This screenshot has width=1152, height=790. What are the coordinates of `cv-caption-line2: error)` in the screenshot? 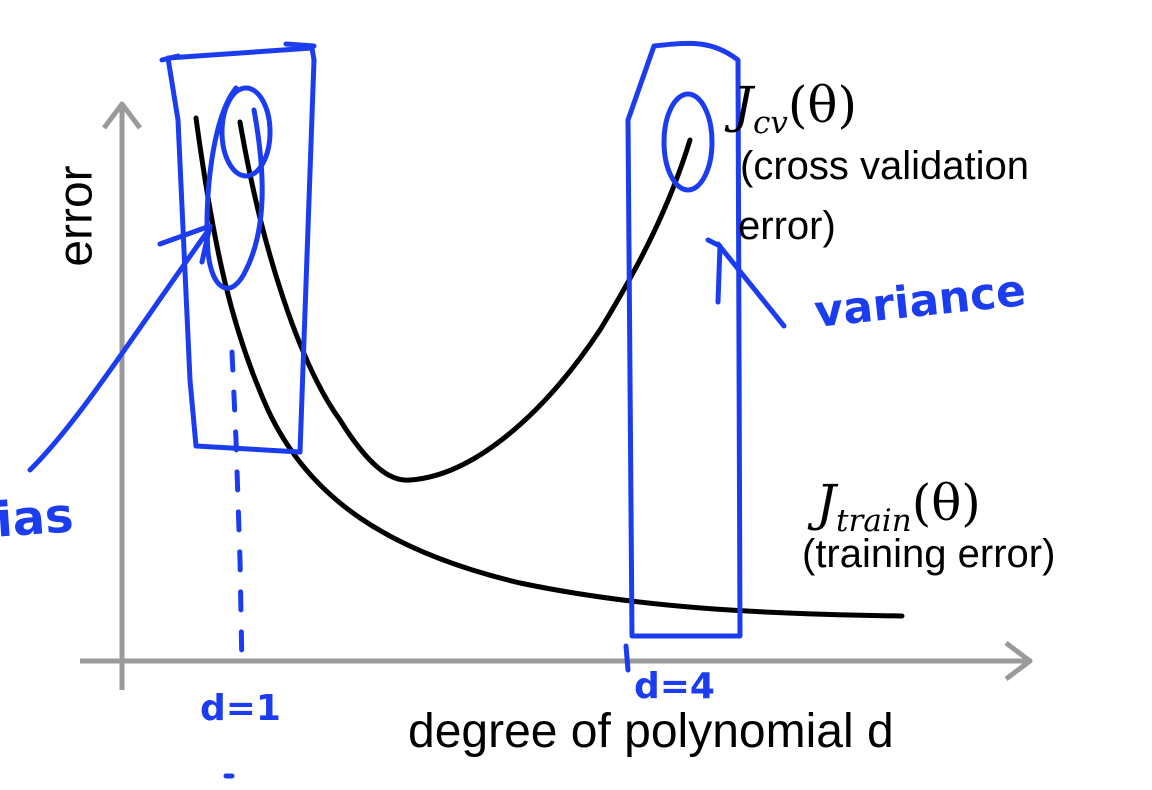 It's located at (787, 226).